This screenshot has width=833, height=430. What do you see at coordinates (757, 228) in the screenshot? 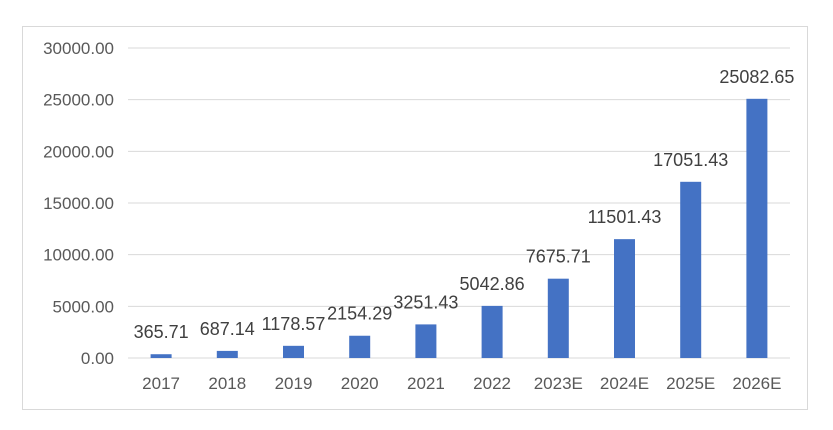
I see `bar-2026E` at bounding box center [757, 228].